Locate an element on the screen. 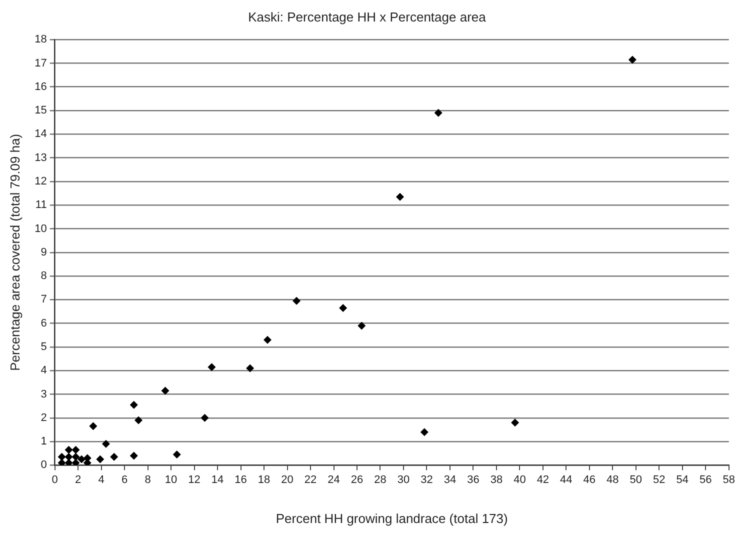 This screenshot has width=738, height=539. y-tick-label: 3 is located at coordinates (43, 394).